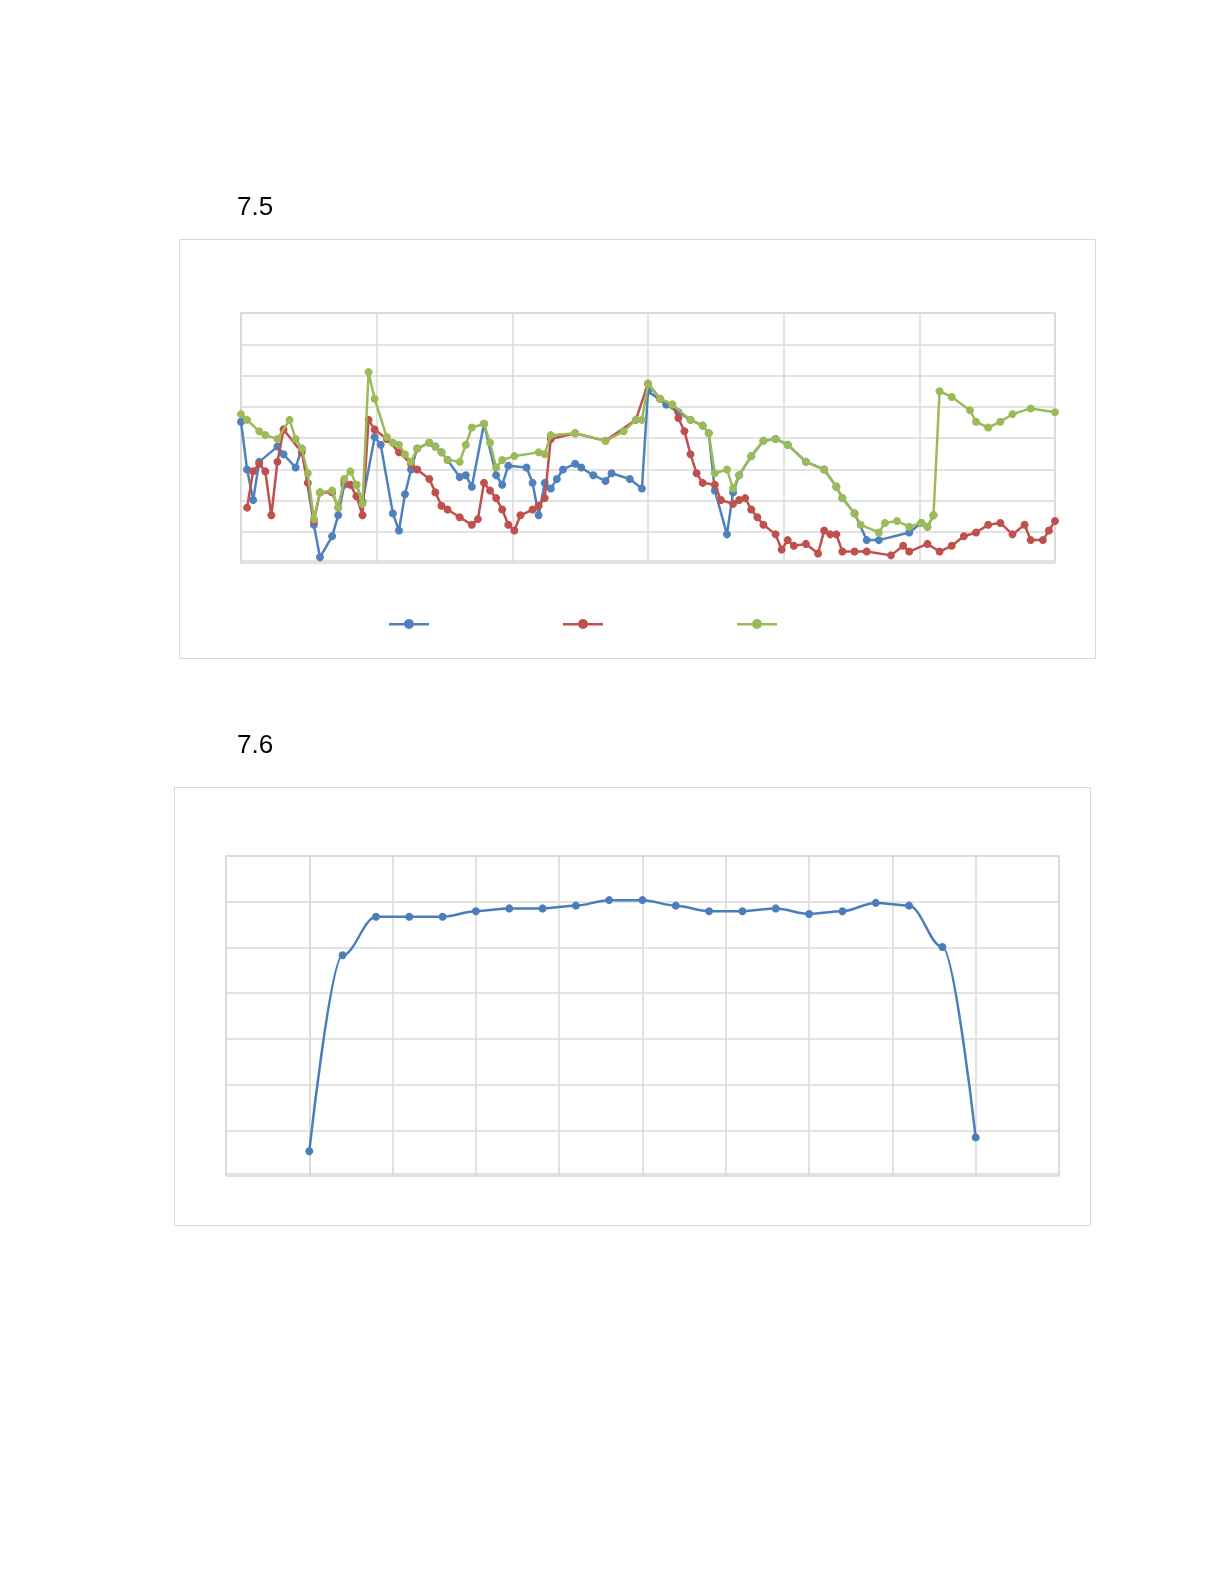  Describe the element at coordinates (255, 206) in the screenshot. I see `chart-title: 7.5` at that location.